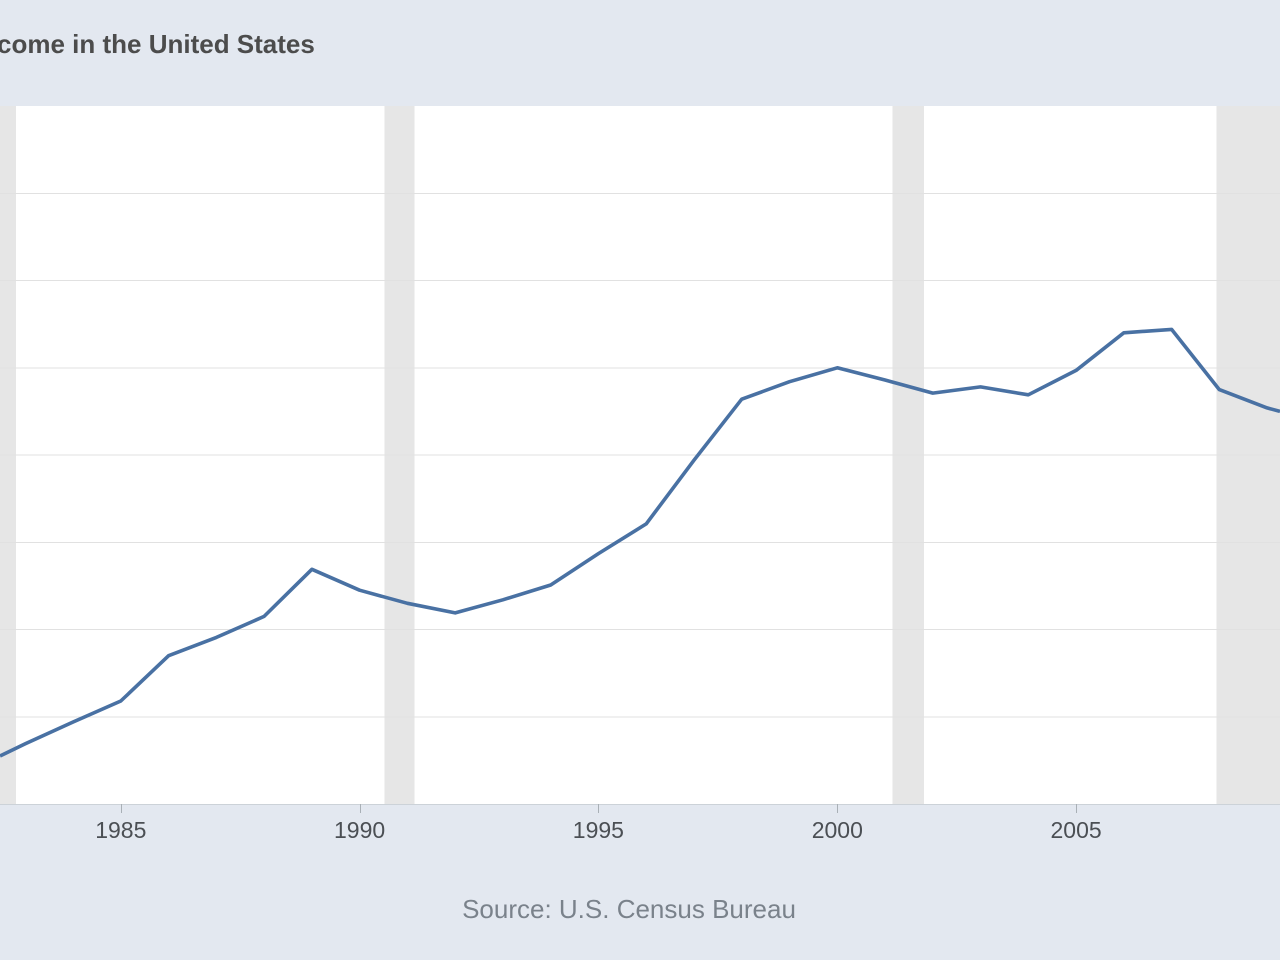 Image resolution: width=1280 pixels, height=960 pixels. Describe the element at coordinates (157, 44) in the screenshot. I see `chart-title: come in the United States` at that location.